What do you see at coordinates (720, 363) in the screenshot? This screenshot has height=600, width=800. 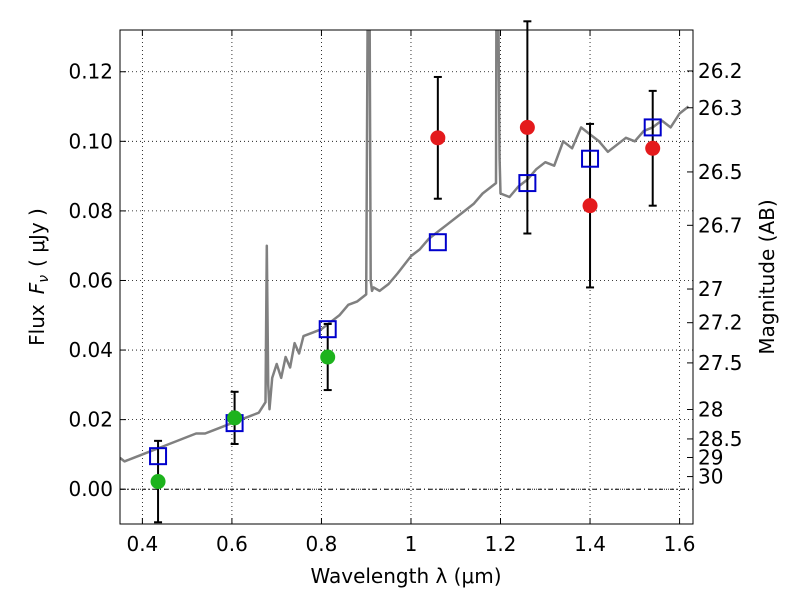 I see `magnitude-tick-label: 27.5` at bounding box center [720, 363].